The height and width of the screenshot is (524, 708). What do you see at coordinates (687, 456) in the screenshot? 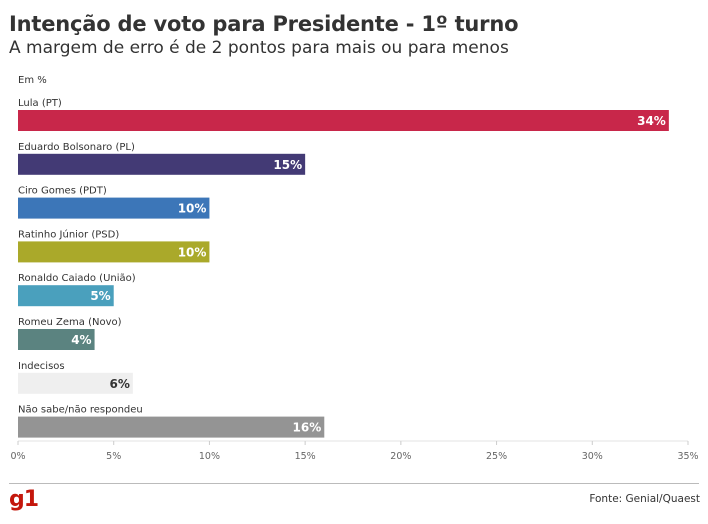
I see `x-tick-label: 35%` at bounding box center [687, 456].